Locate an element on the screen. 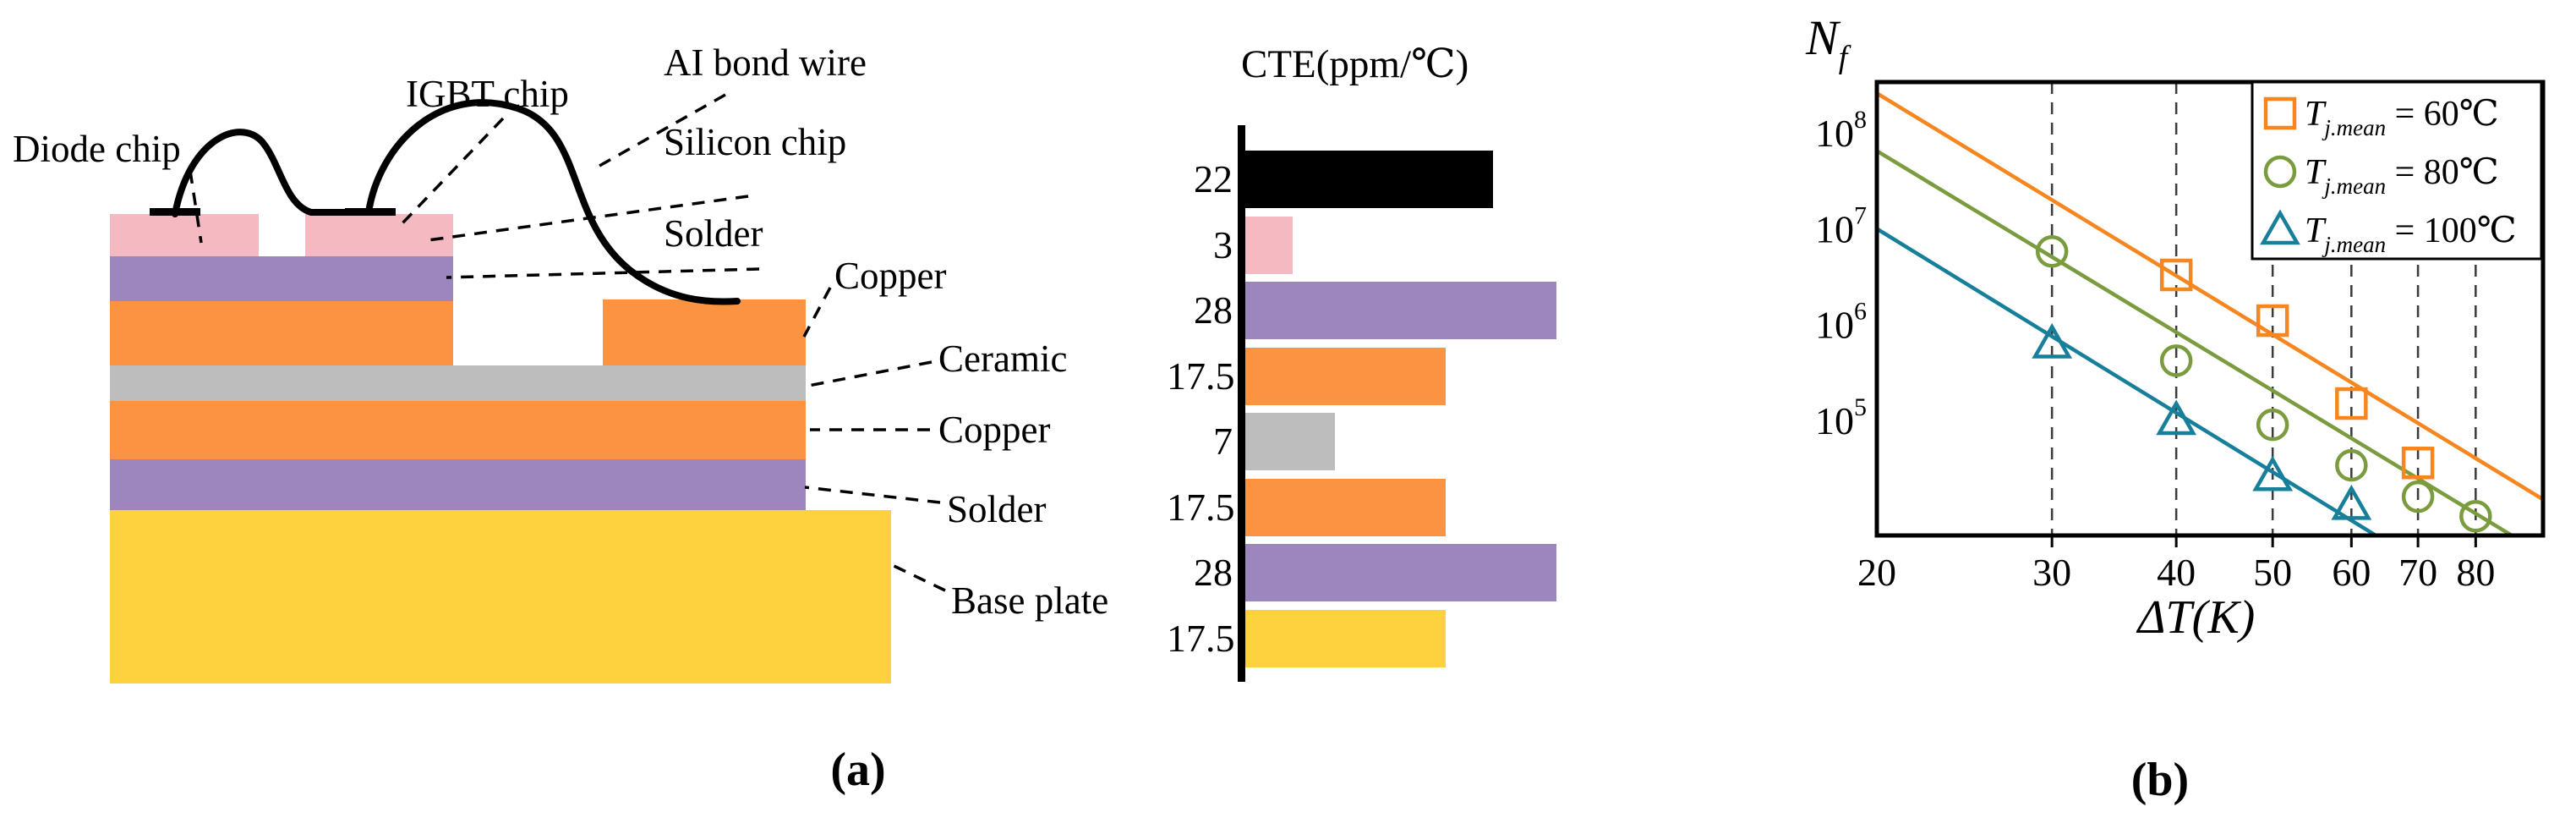 This screenshot has height=829, width=2576. point-80-dT30 is located at coordinates (2052, 251).